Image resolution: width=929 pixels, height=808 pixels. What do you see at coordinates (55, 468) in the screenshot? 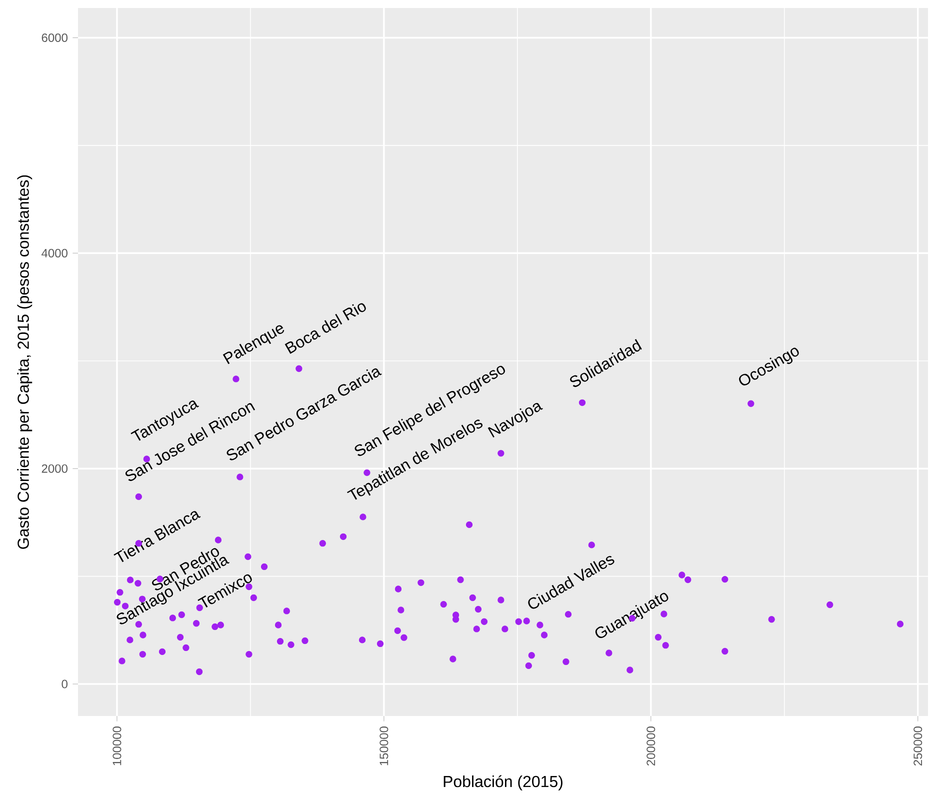
I see `y-tick-label: 2000` at bounding box center [55, 468].